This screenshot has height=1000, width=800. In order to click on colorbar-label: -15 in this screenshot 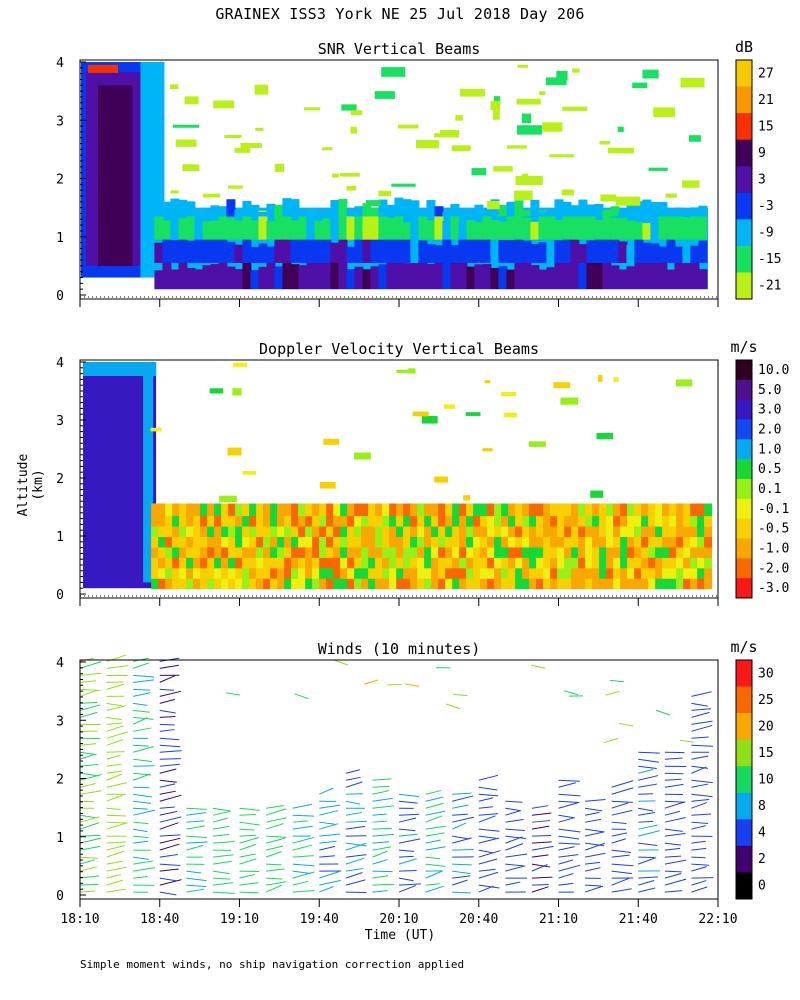, I will do `click(769, 259)`.